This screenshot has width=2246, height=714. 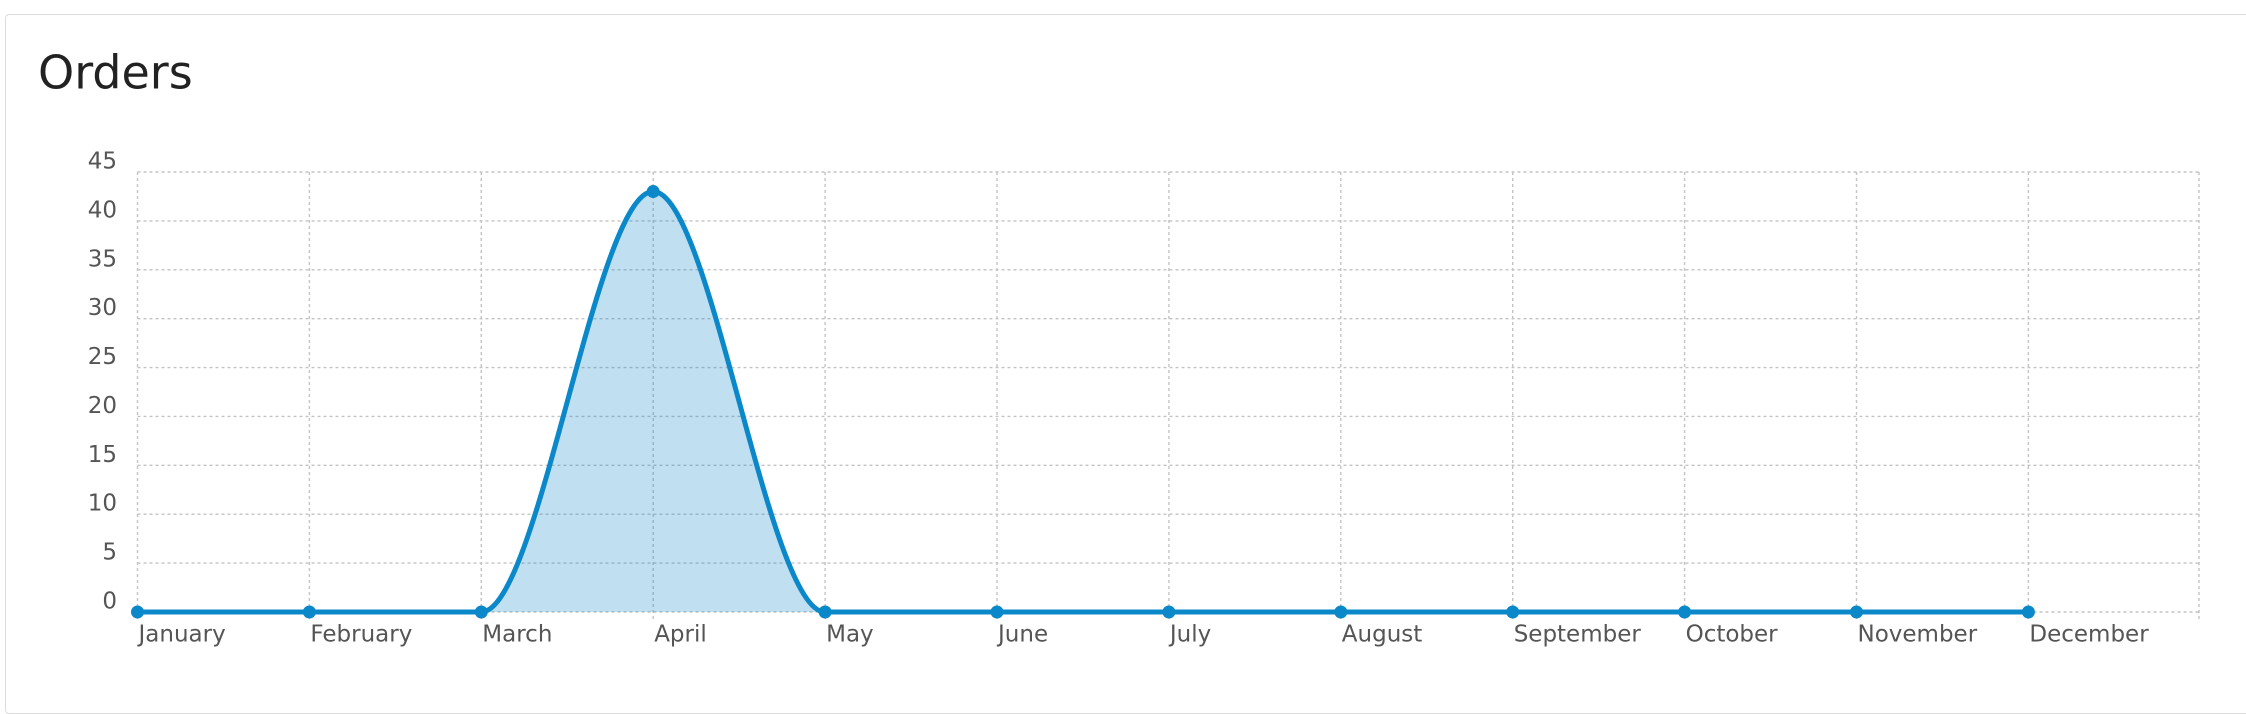 What do you see at coordinates (102, 455) in the screenshot?
I see `y-tick-label: 15` at bounding box center [102, 455].